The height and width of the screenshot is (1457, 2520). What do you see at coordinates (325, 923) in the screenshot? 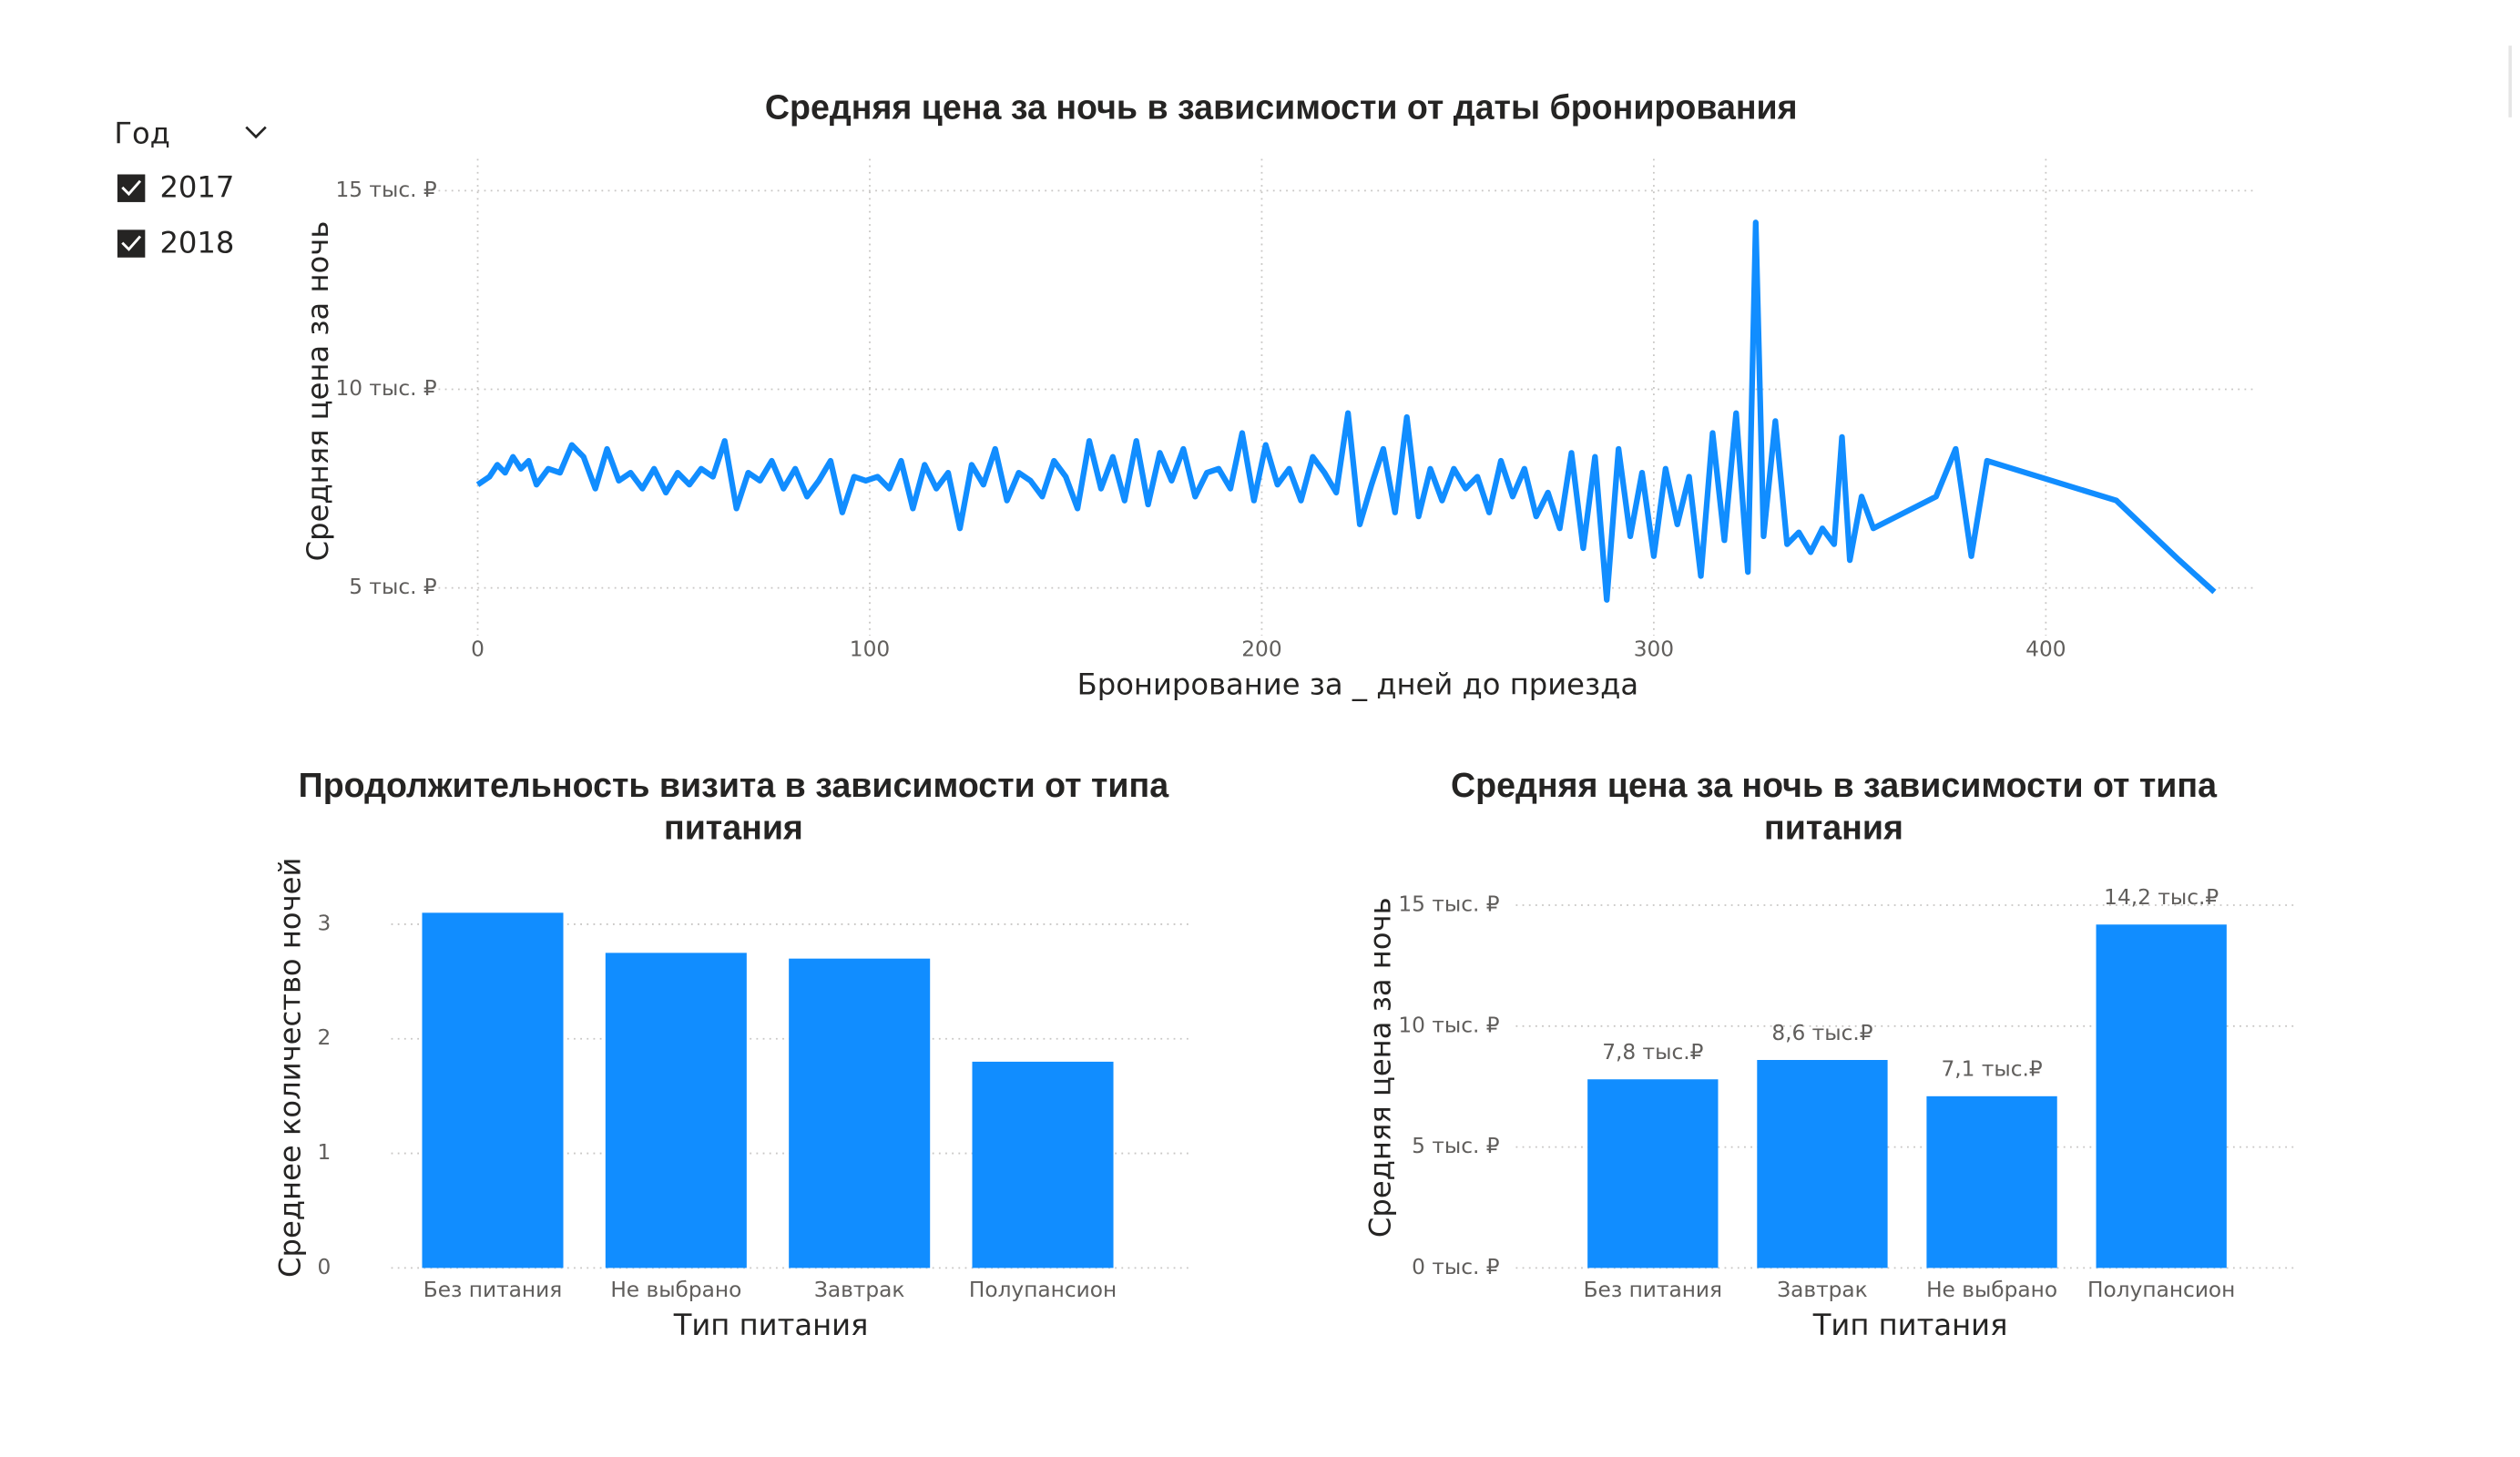
I see `y-tick-label: 3` at bounding box center [325, 923].